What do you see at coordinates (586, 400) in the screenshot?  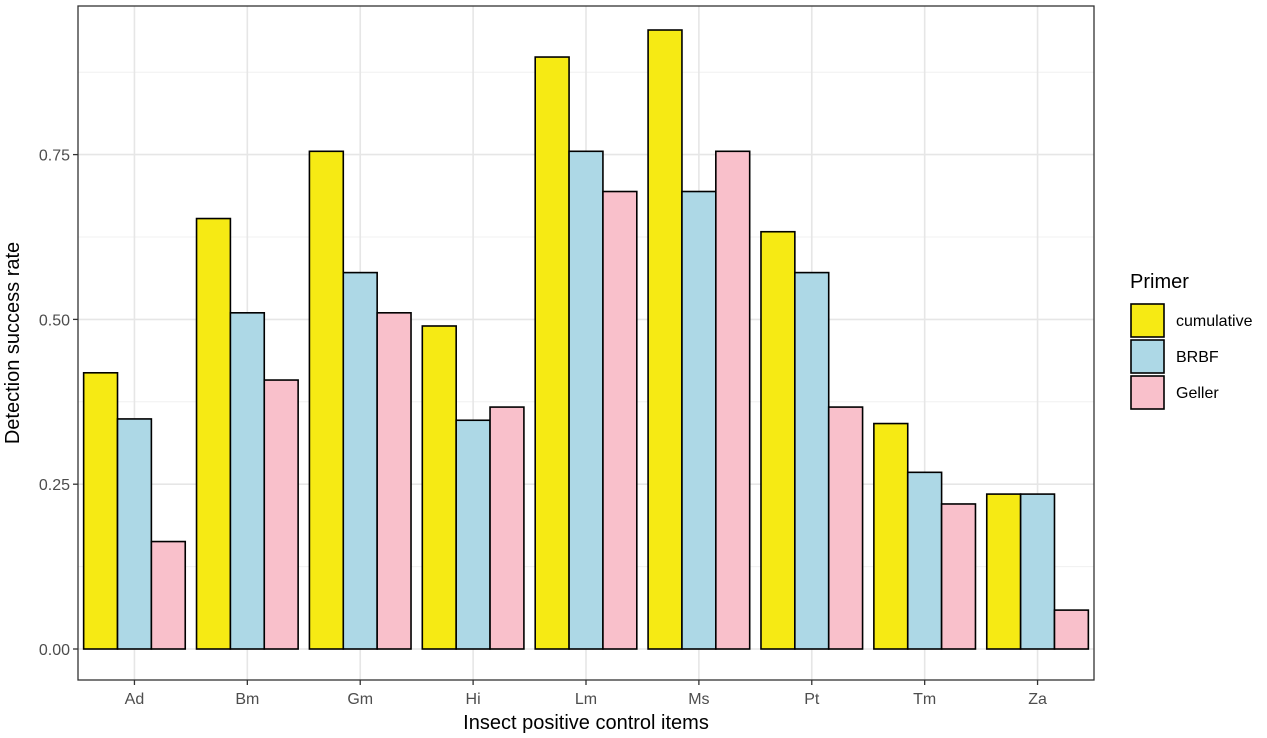 I see `bar-brbf-lm` at bounding box center [586, 400].